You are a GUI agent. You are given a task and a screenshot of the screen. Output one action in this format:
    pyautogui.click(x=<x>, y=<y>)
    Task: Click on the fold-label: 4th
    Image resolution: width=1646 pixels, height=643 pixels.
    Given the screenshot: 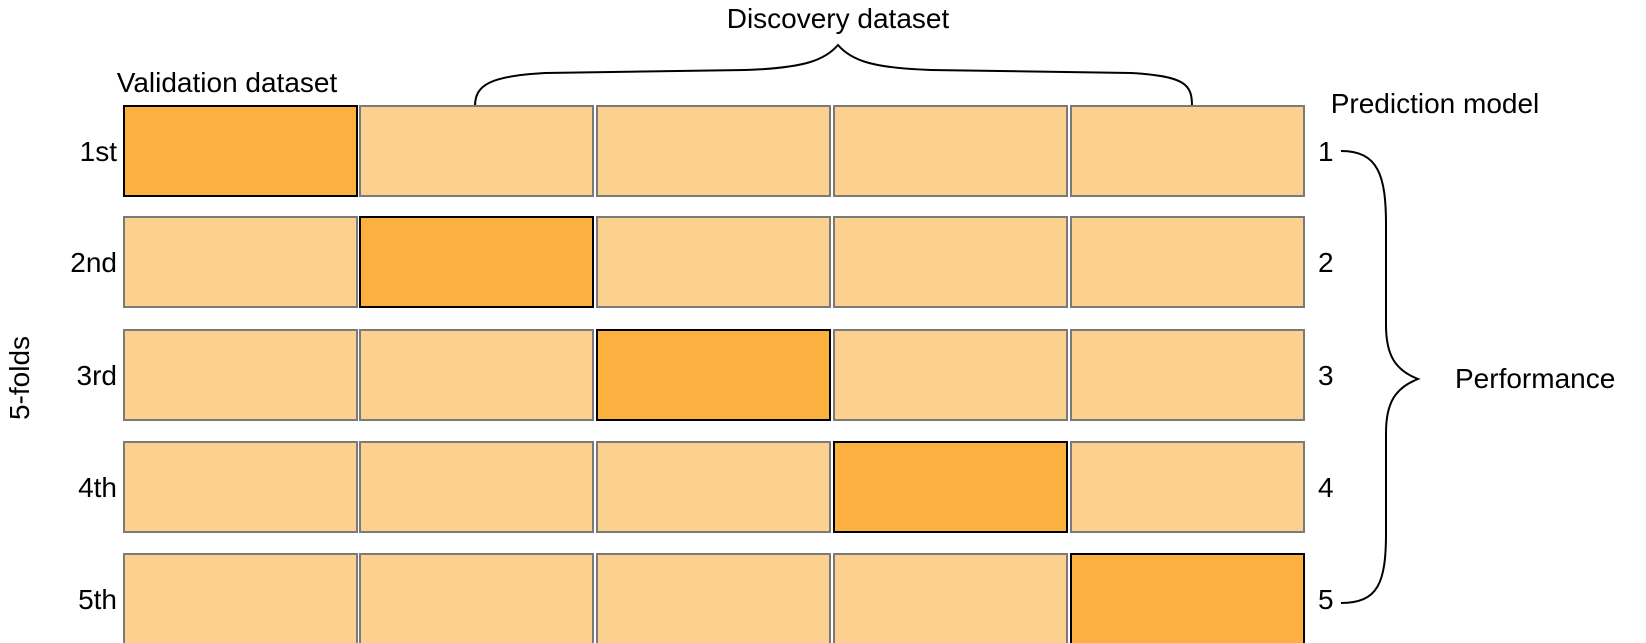 What is the action you would take?
    pyautogui.click(x=97, y=487)
    